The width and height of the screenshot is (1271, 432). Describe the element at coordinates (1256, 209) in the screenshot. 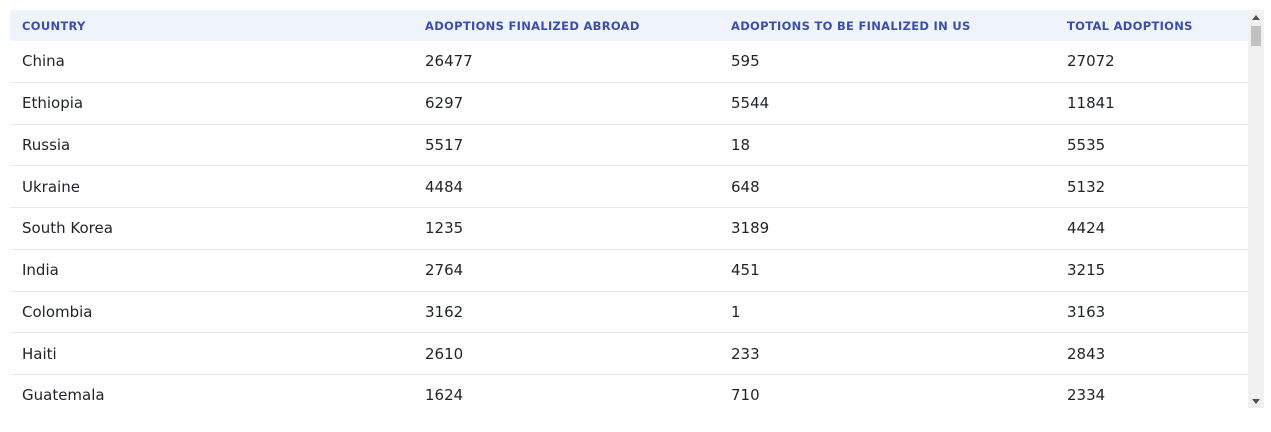

I see `vertical-scrollbar` at that location.